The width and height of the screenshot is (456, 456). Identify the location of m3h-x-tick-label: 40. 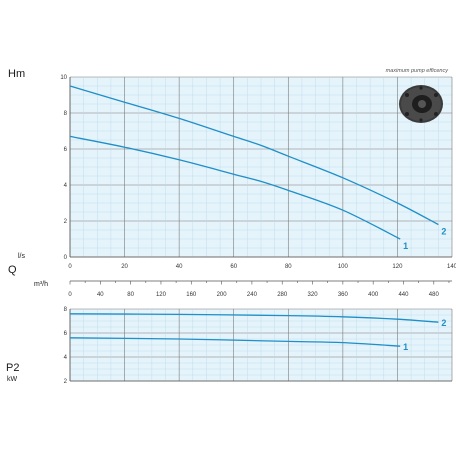
(100, 295).